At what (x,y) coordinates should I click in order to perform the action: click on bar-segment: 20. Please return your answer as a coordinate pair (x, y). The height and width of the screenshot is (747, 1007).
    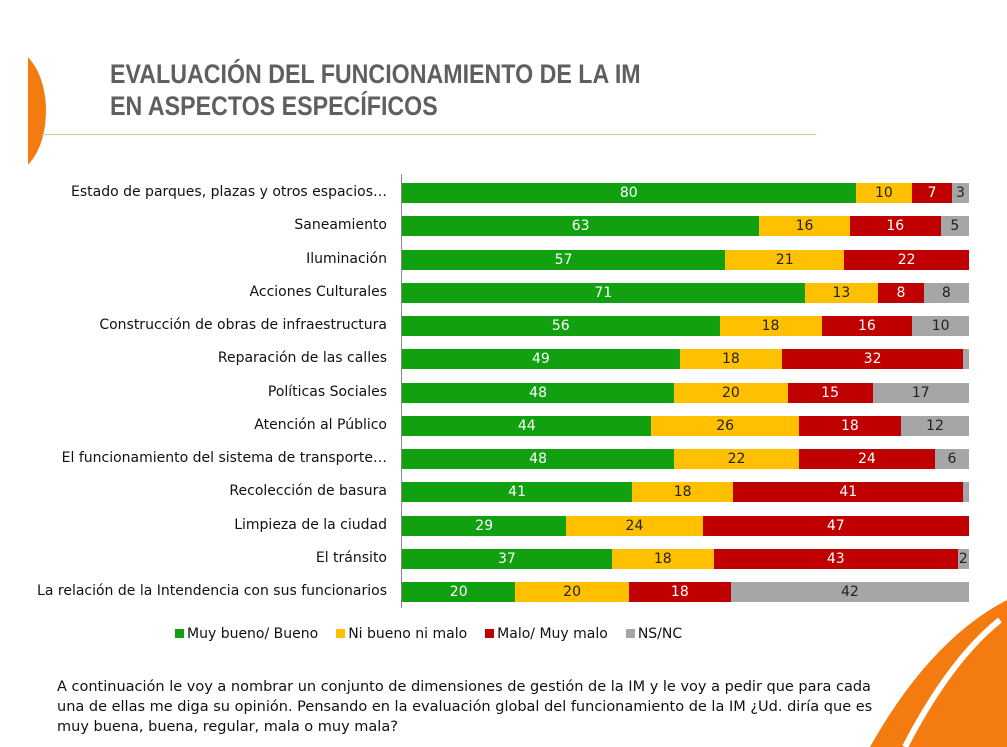
    Looking at the image, I should click on (459, 592).